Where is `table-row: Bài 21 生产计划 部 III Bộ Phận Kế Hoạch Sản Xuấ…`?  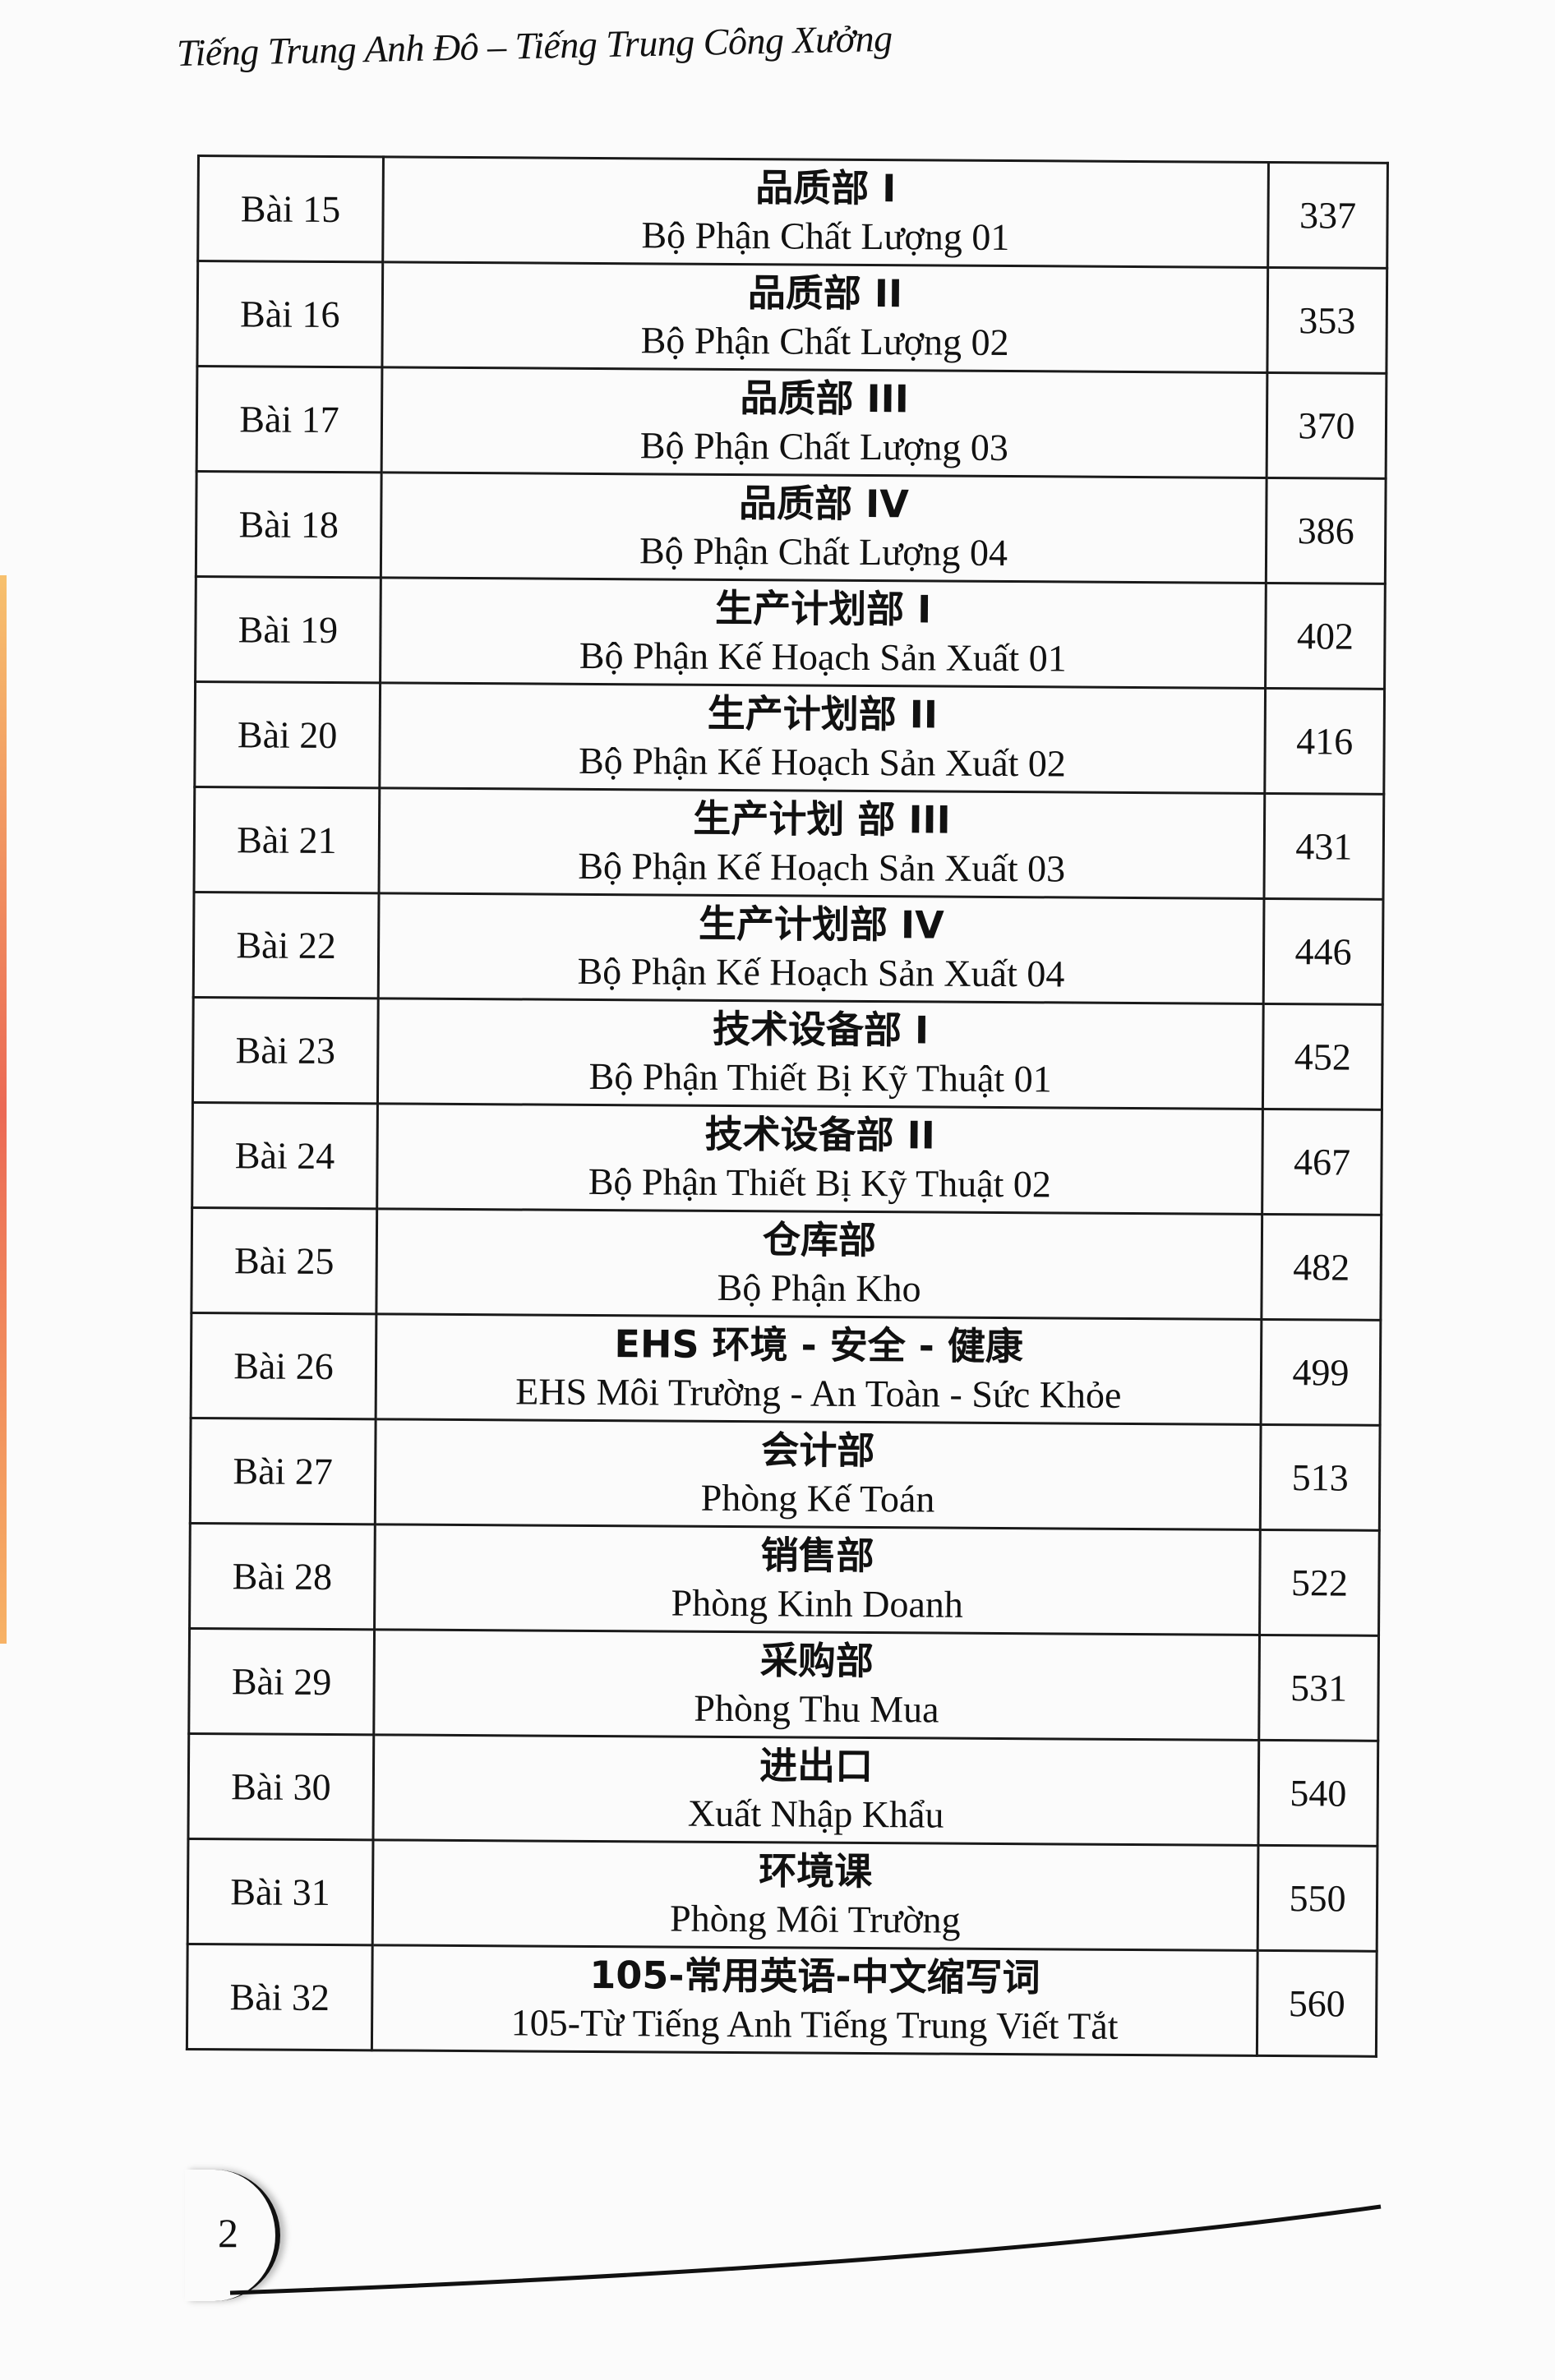 table-row: Bài 21 生产计划 部 III Bộ Phận Kế Hoạch Sản Xuấ… is located at coordinates (789, 843).